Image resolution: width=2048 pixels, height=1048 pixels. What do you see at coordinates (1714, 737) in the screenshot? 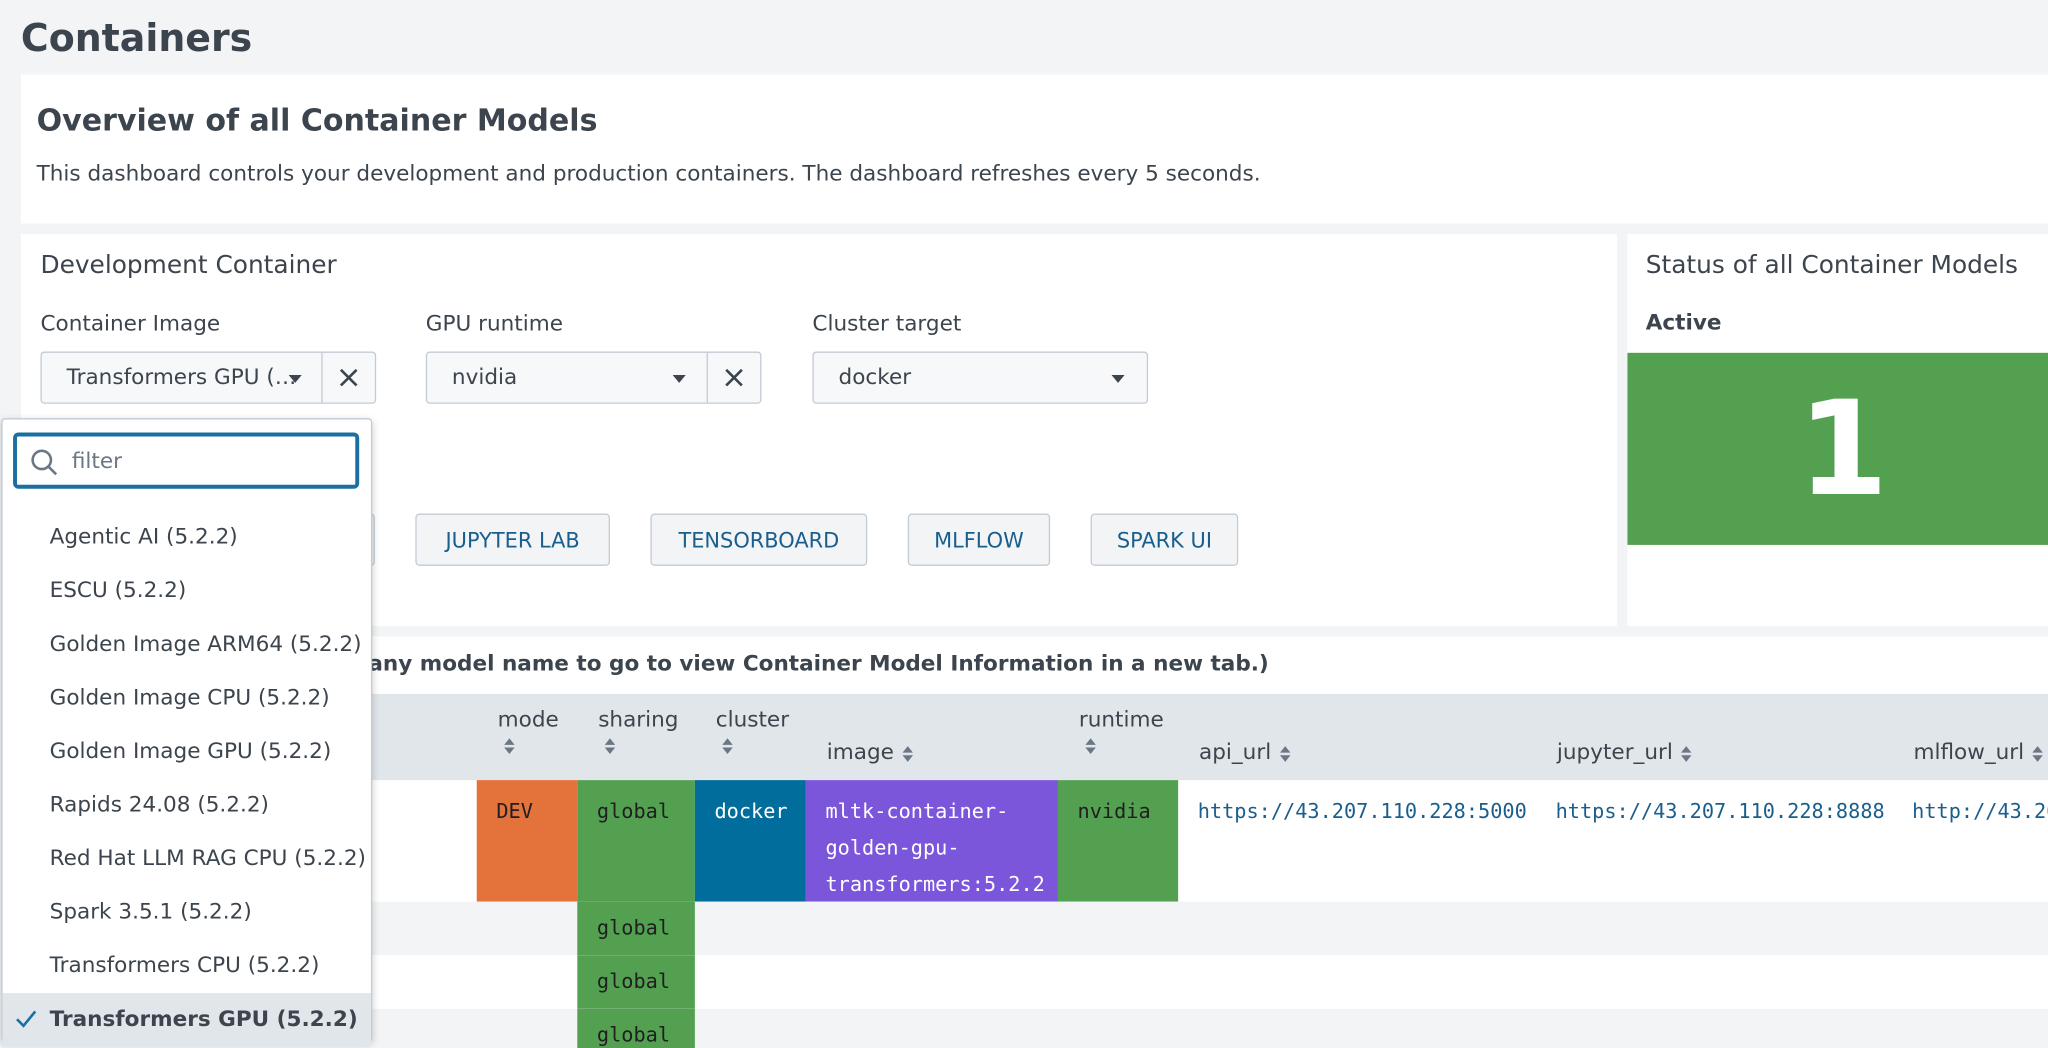
I see `column-header: jupyter_url` at bounding box center [1714, 737].